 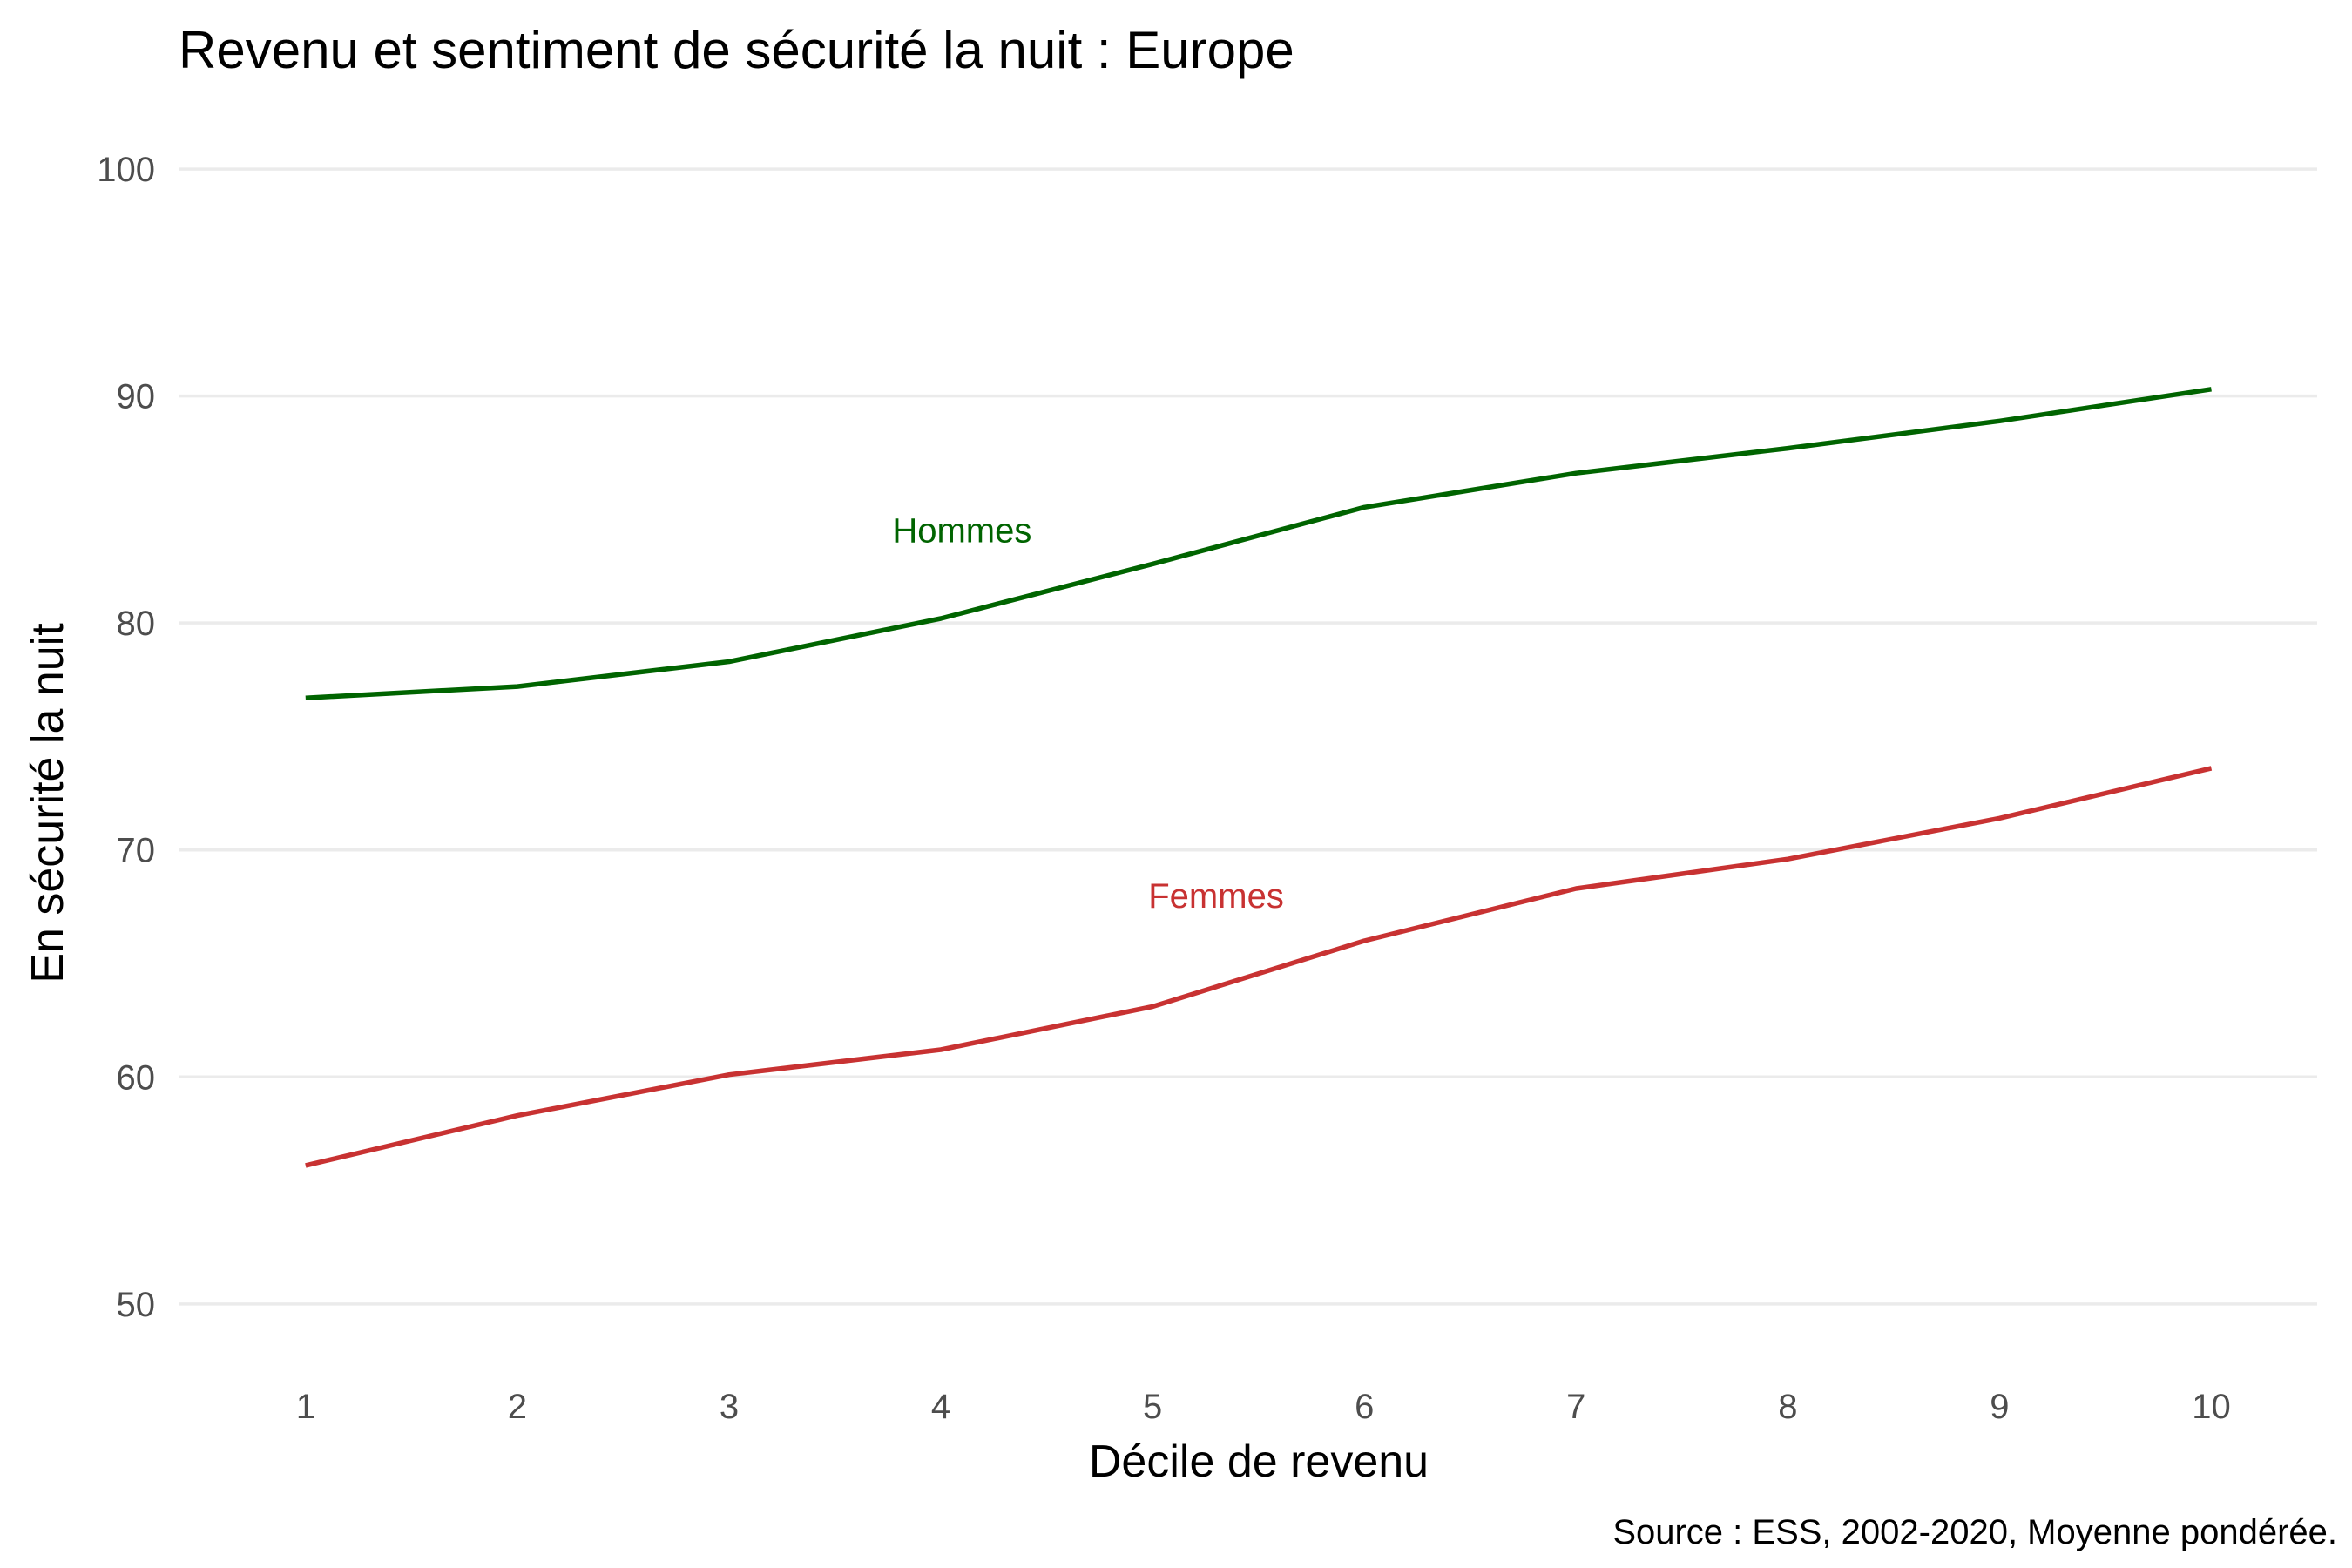 I want to click on x-tick-label: 4, so click(x=940, y=1407).